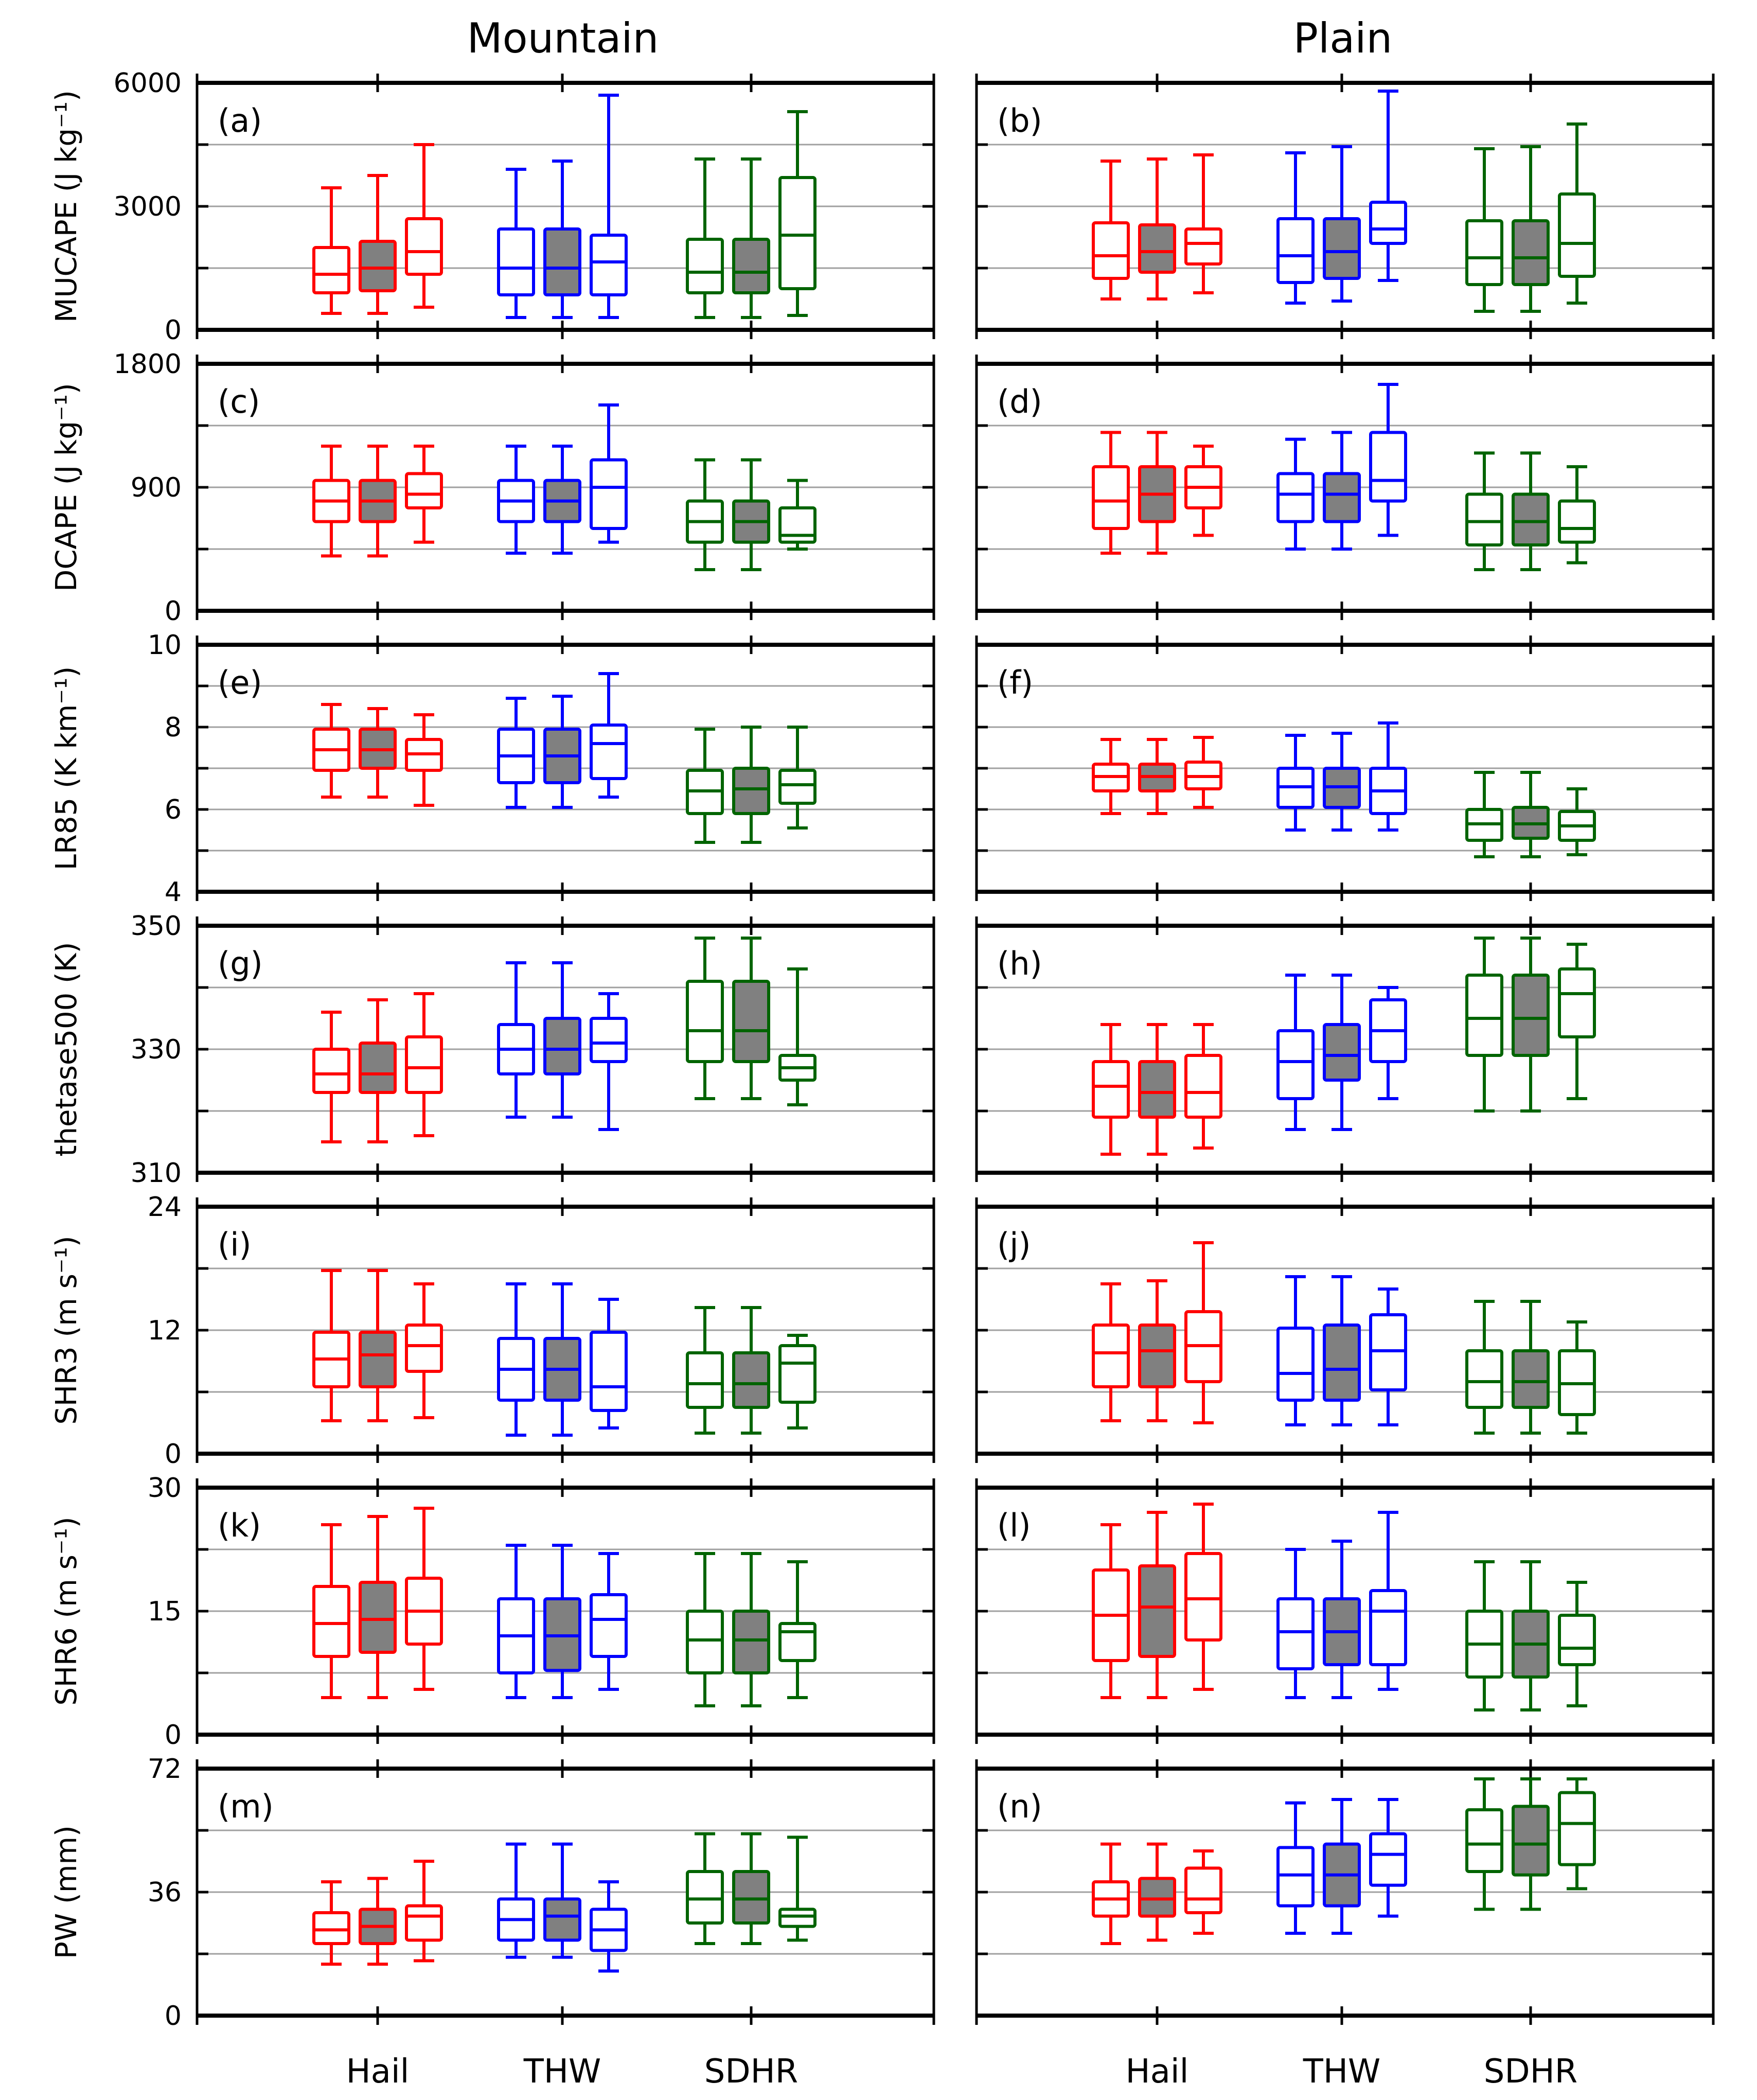  What do you see at coordinates (66, 1330) in the screenshot?
I see `y-axis-label-5: SHR3 (m s⁻¹)` at bounding box center [66, 1330].